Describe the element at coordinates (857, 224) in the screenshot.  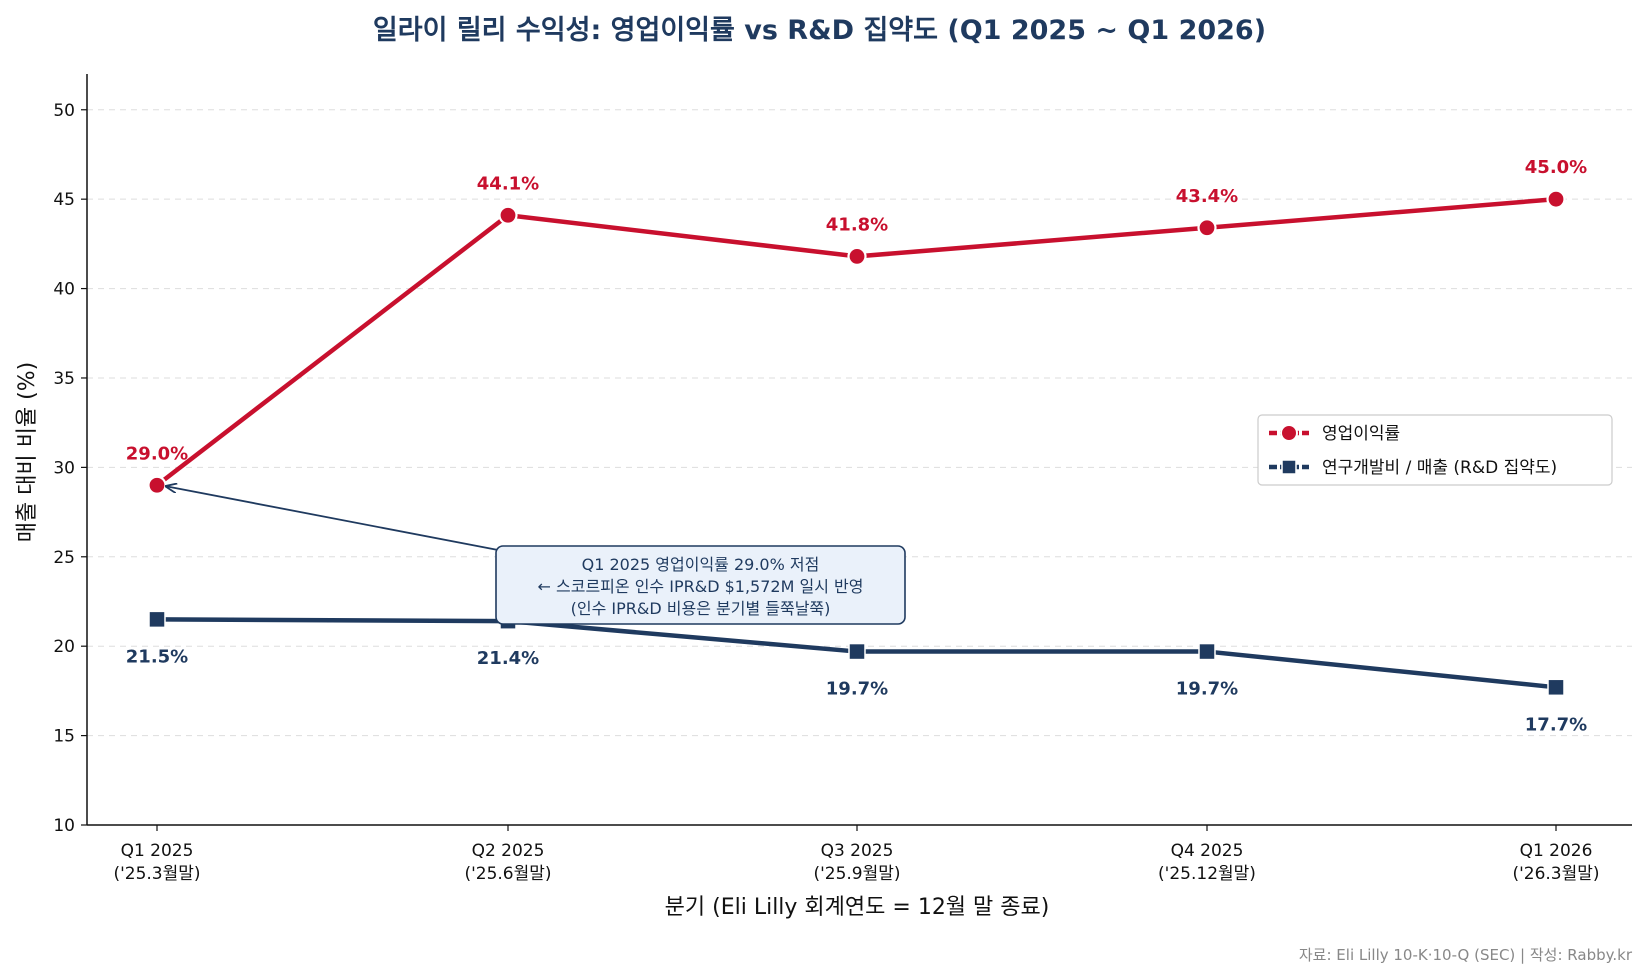
I see `data-label: 41.8%` at that location.